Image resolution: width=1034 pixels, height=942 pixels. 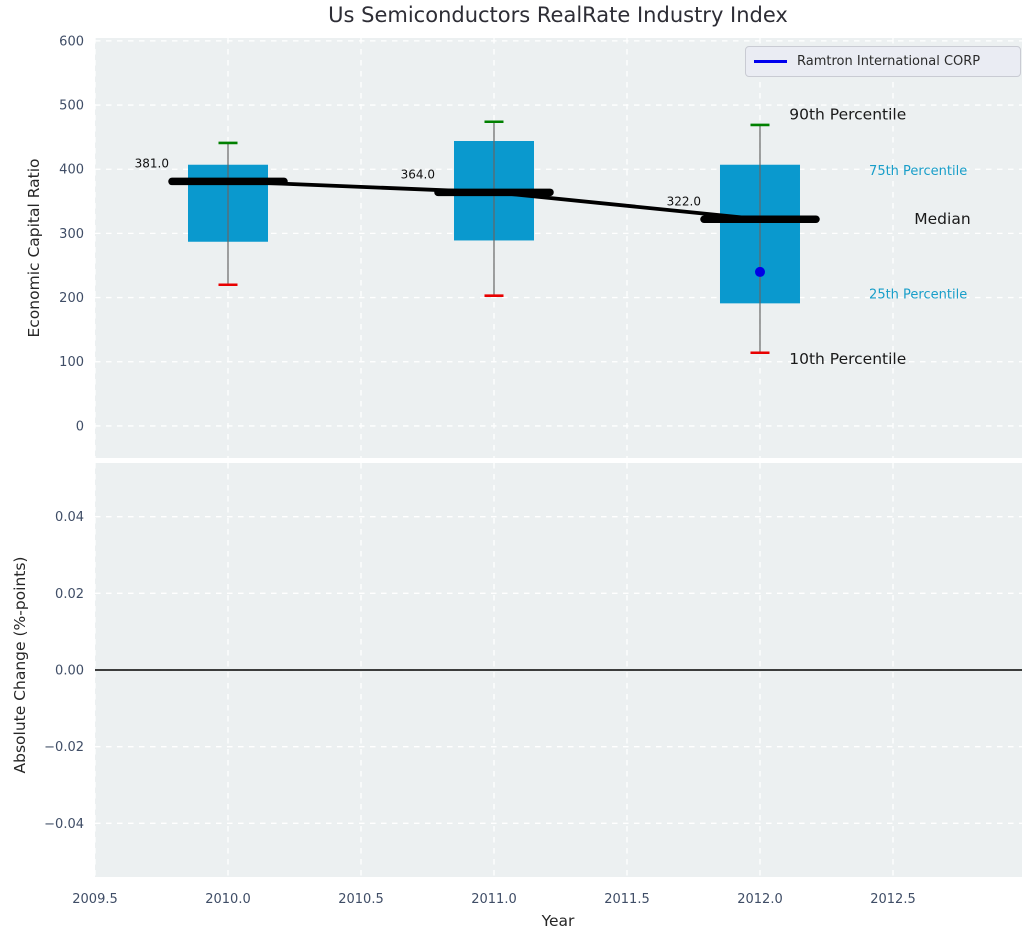 I want to click on percentile-annotation: 75th Percentile, so click(x=918, y=171).